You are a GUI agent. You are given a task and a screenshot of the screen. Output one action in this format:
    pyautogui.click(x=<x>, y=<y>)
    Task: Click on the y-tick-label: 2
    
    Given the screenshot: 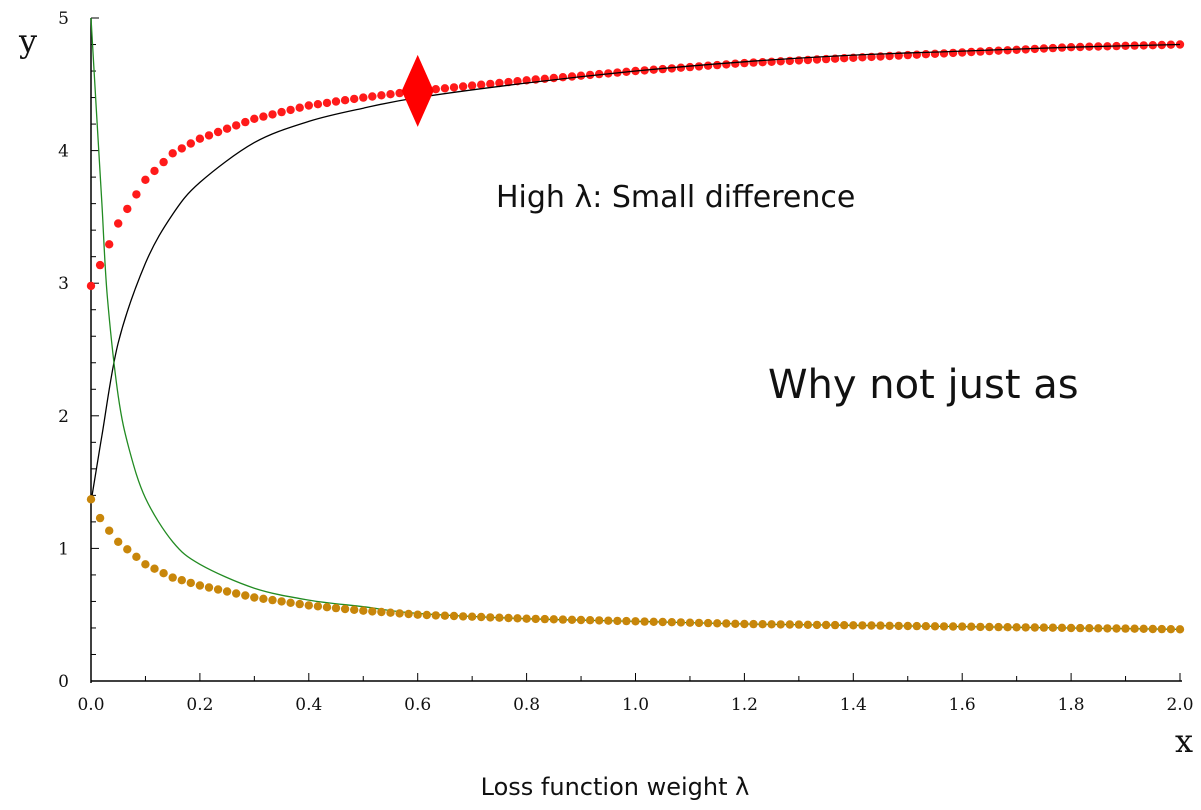 What is the action you would take?
    pyautogui.click(x=63, y=417)
    